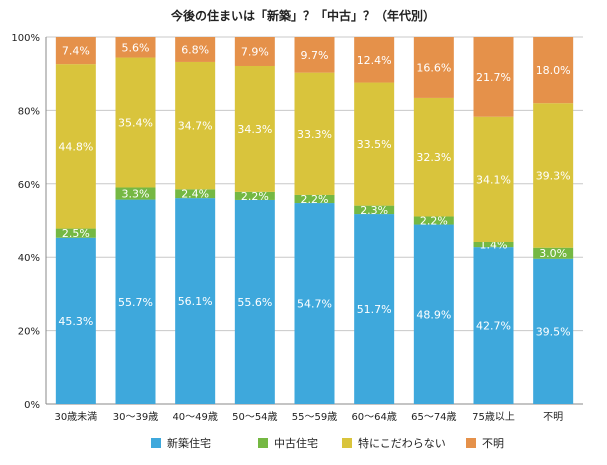  What do you see at coordinates (493, 443) in the screenshot?
I see `legend-label: 不明` at bounding box center [493, 443].